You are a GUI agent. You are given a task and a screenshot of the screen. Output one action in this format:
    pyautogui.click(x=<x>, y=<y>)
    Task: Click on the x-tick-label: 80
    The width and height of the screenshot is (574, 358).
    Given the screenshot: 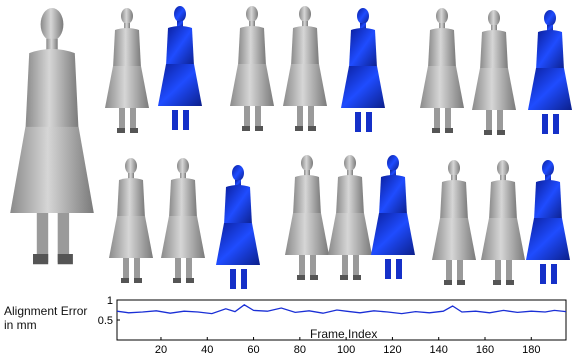 What is the action you would take?
    pyautogui.click(x=300, y=350)
    